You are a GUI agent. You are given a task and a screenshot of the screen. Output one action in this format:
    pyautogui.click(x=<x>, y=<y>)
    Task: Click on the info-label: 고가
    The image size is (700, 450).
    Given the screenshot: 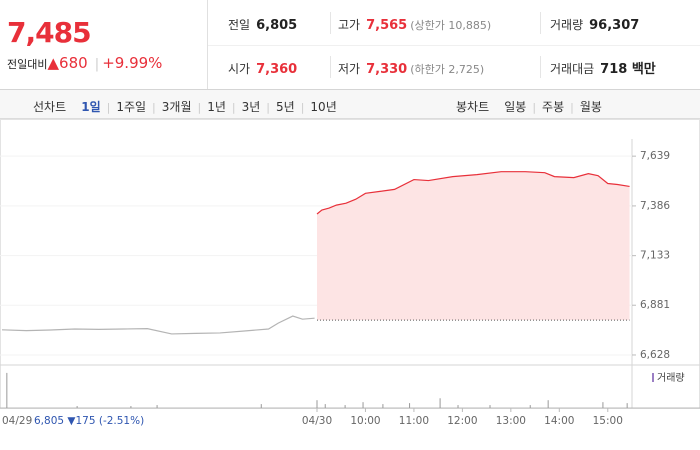 What is the action you would take?
    pyautogui.click(x=349, y=25)
    